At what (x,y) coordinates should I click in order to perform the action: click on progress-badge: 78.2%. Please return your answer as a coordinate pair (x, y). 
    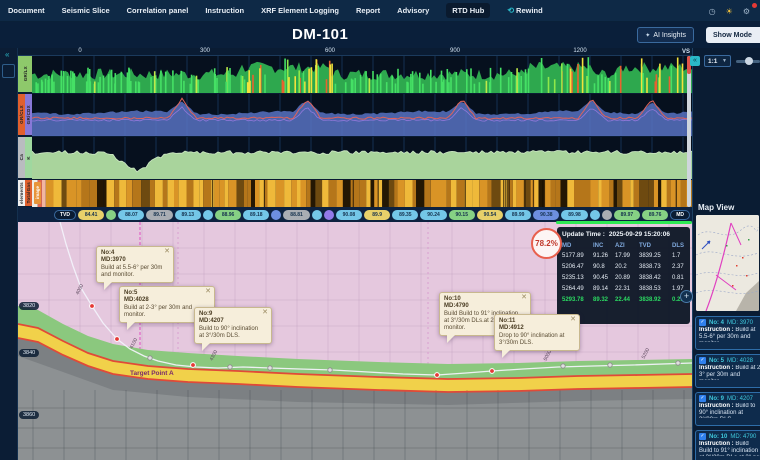
    Looking at the image, I should click on (546, 243).